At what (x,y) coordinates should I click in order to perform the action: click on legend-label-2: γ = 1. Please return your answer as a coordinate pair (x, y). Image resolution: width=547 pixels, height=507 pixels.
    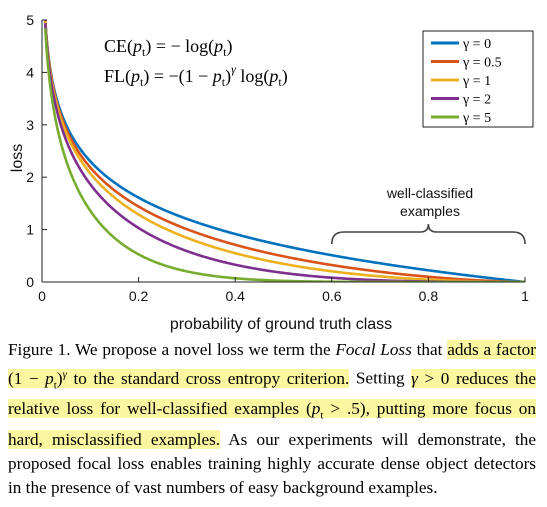
    Looking at the image, I should click on (476, 81).